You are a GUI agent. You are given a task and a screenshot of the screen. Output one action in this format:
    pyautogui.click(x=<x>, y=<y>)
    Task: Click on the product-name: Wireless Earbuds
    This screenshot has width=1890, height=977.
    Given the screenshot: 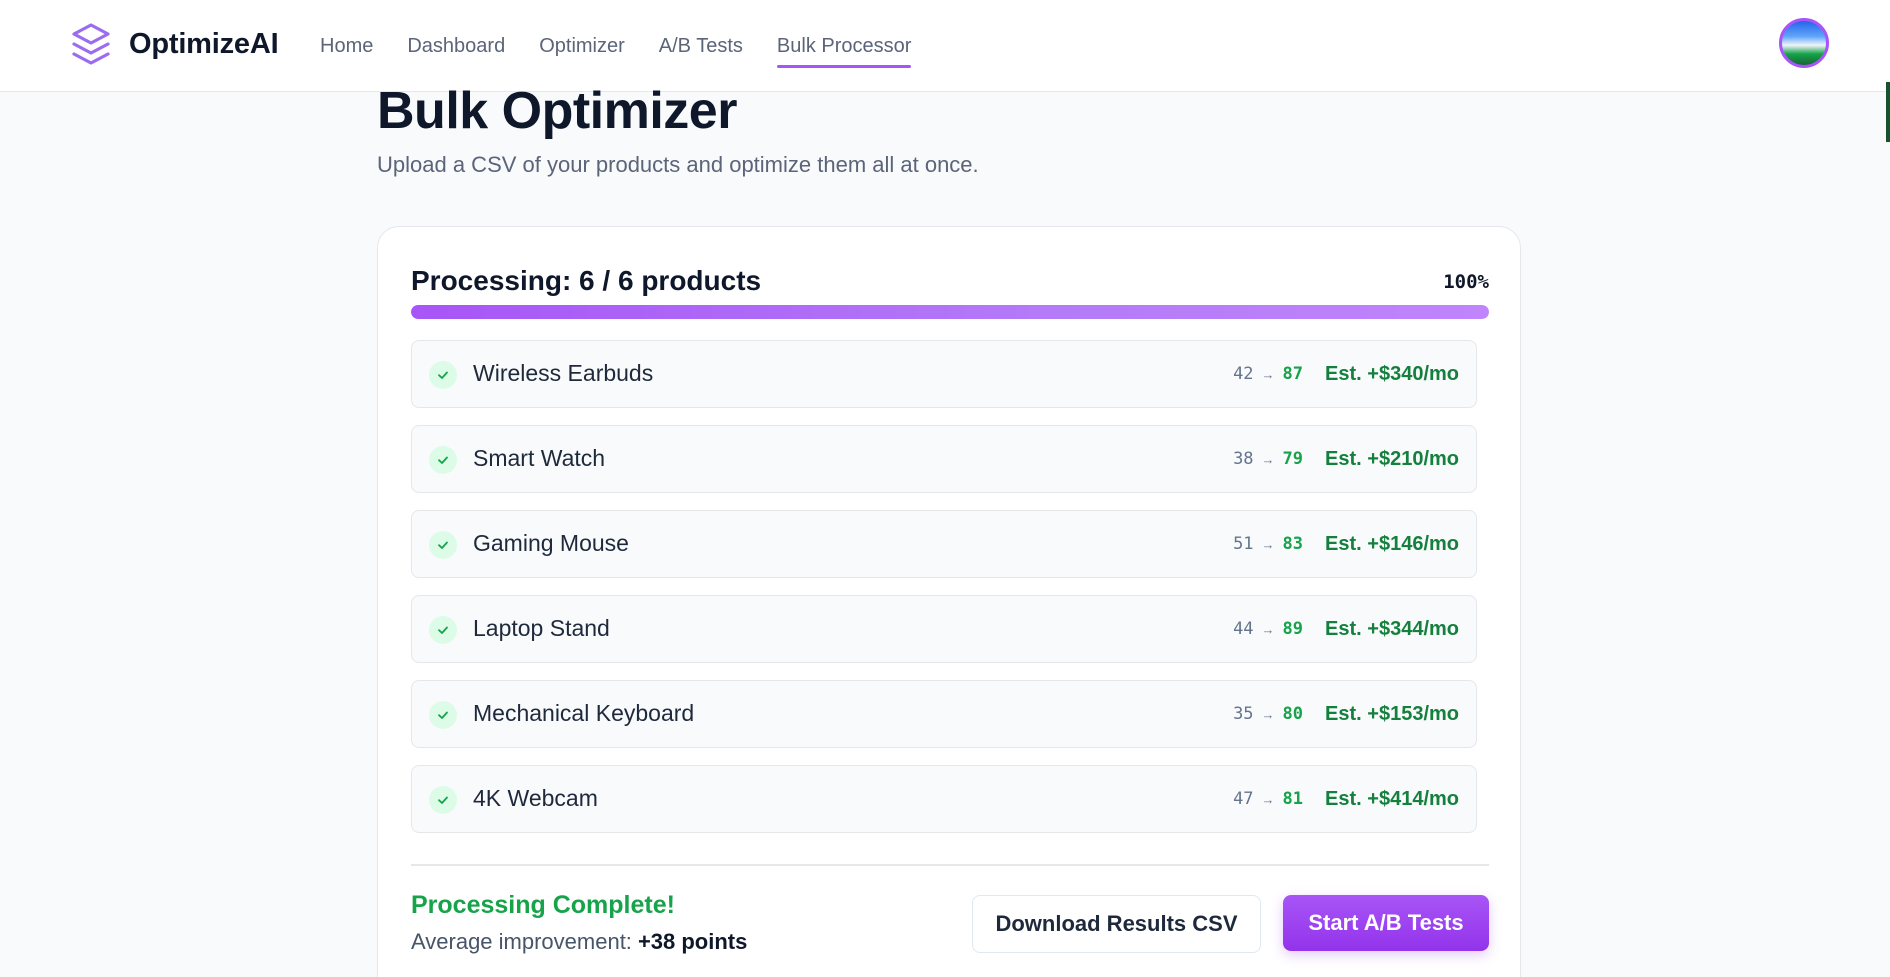 What is the action you would take?
    pyautogui.click(x=563, y=373)
    